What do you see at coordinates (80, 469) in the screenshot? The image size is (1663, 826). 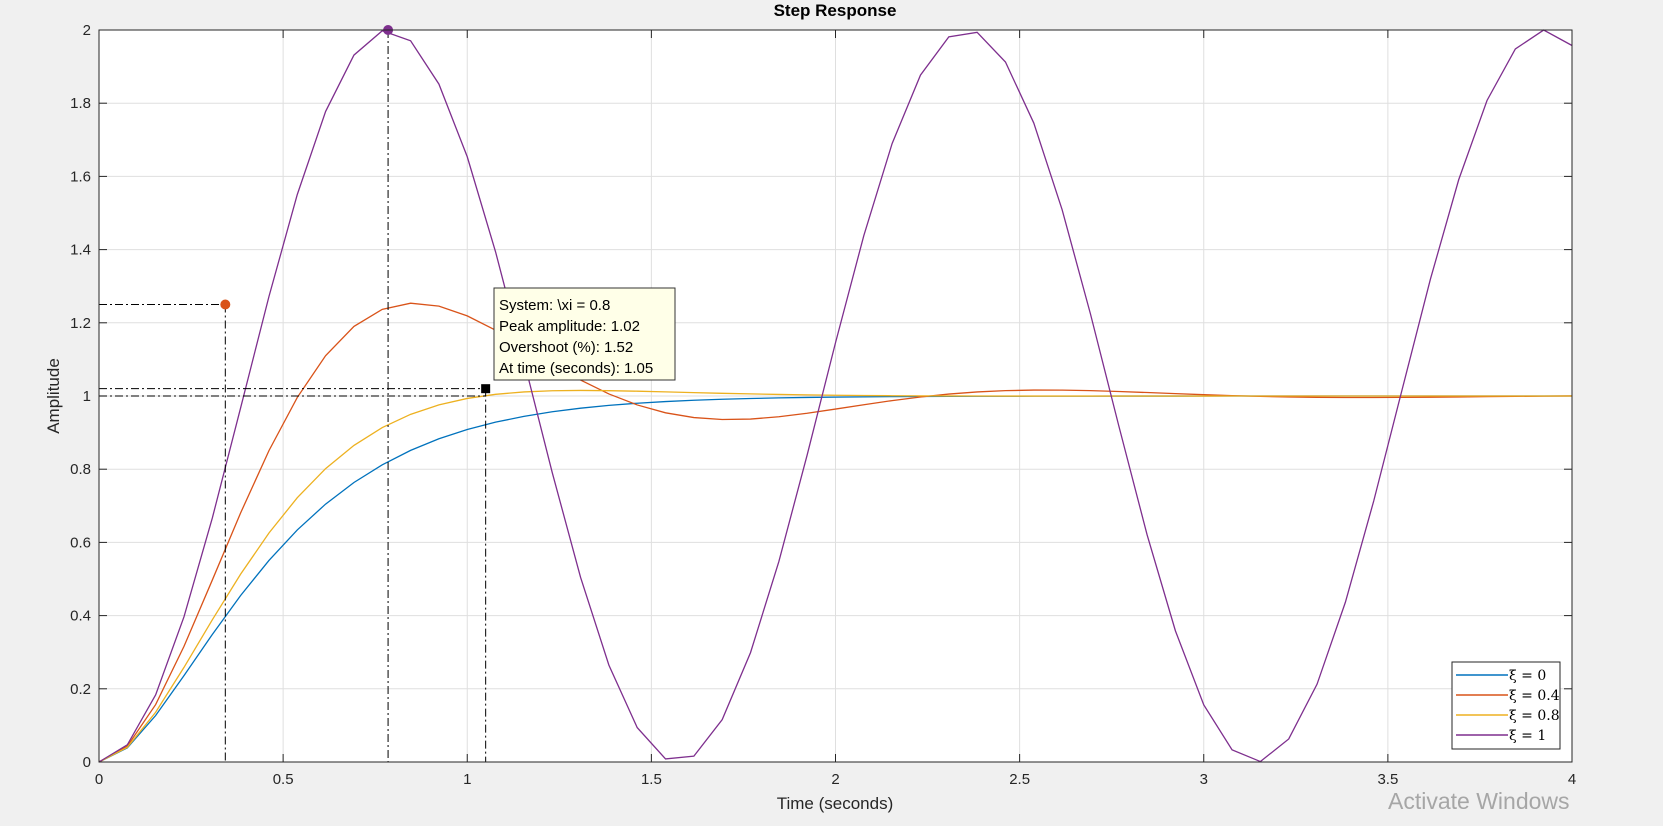 I see `y-tick-label: 0.8` at bounding box center [80, 469].